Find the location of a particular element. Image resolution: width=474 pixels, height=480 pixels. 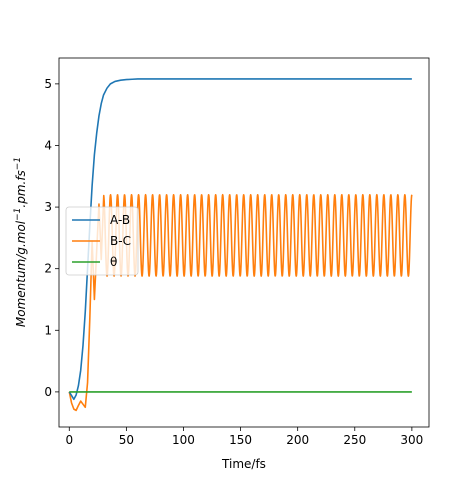

x-tick-label: 0 is located at coordinates (69, 440).